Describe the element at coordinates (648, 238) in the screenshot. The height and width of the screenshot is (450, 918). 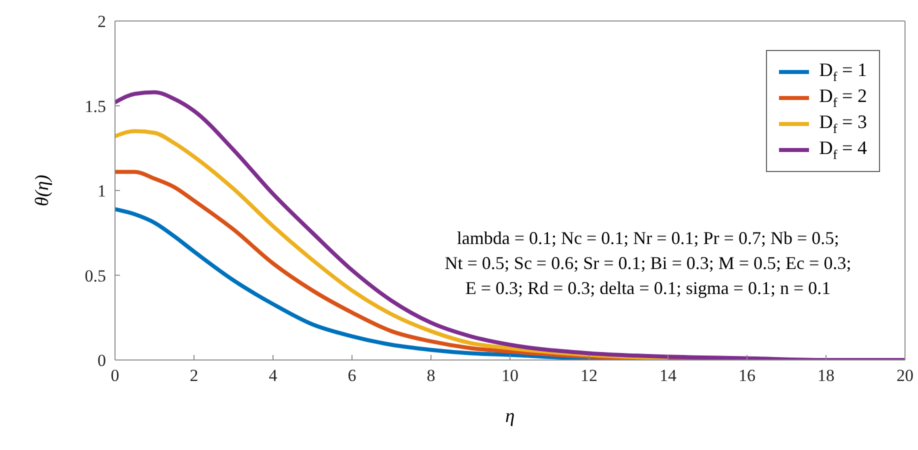
I see `annotation: lambda = 0.1; Nc = 0.1; Nr = 0.1; Pr = 0.7; Nb = 0.5;` at that location.